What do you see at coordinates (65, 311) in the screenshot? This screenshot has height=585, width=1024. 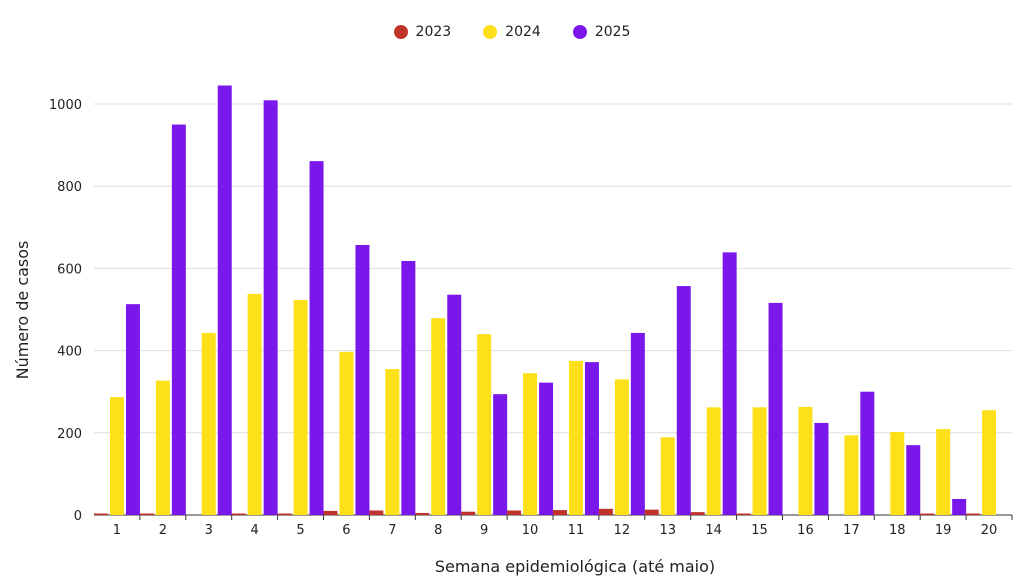 I see `y-tick-labels: 0 200 400 600 800 1000` at bounding box center [65, 311].